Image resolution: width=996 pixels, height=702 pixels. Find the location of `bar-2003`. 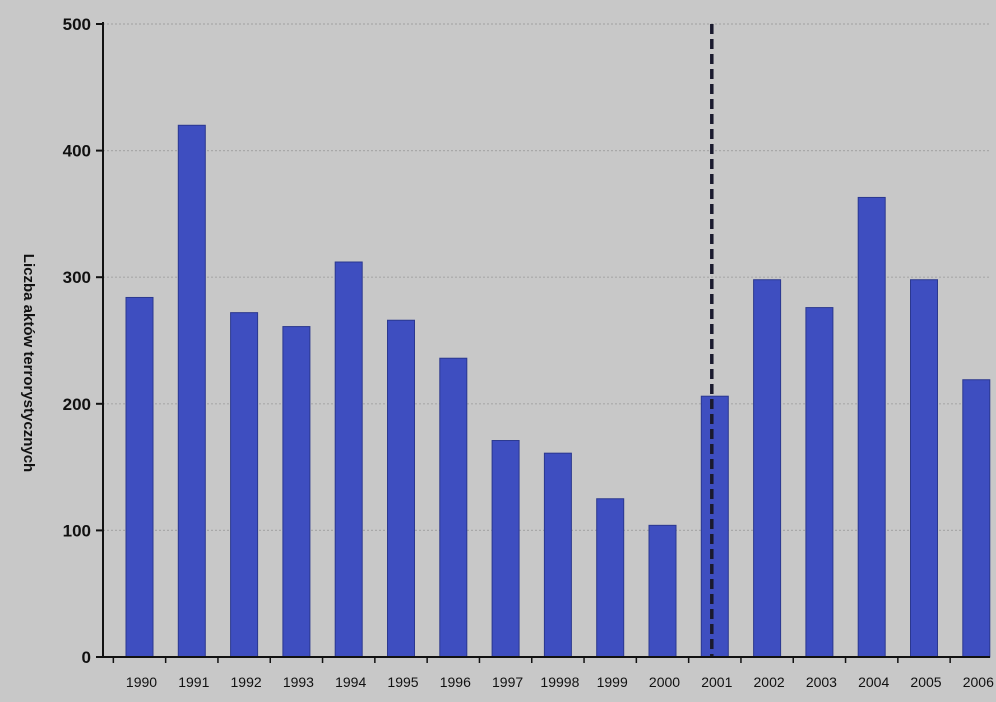

bar-2003 is located at coordinates (819, 482).